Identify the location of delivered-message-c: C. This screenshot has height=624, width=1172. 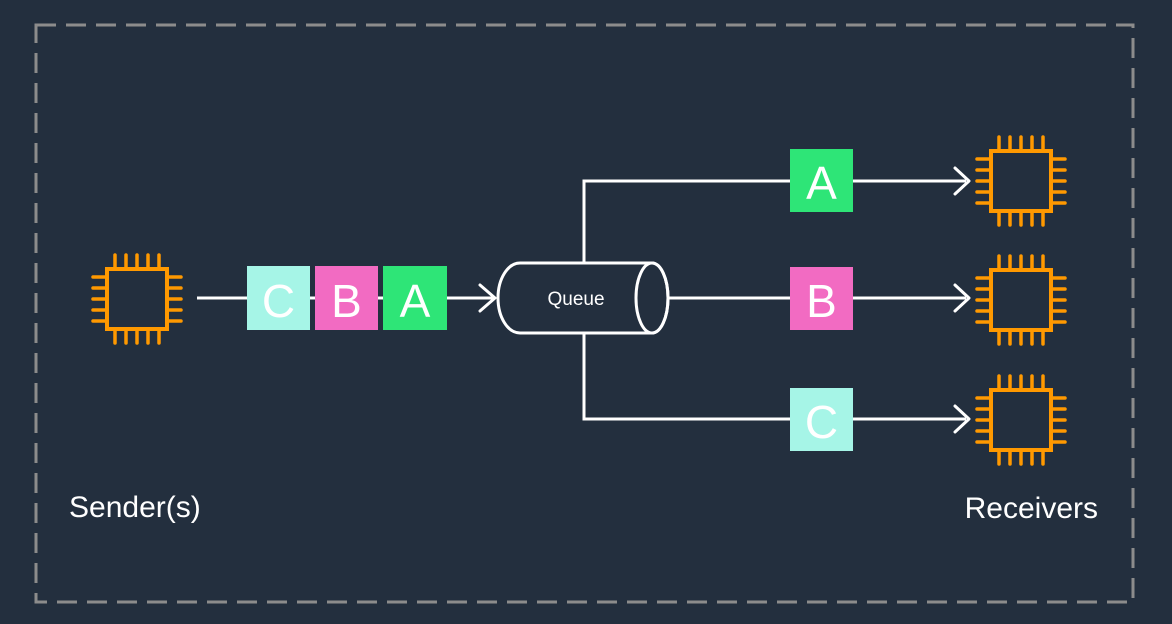
(821, 419).